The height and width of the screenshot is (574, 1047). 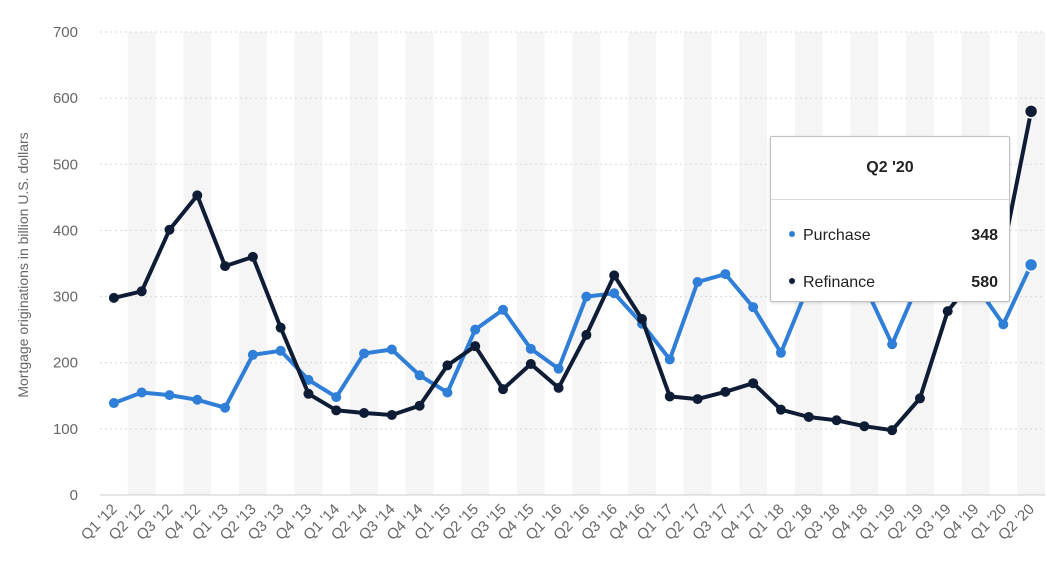 I want to click on tooltip-value: 580, so click(x=984, y=282).